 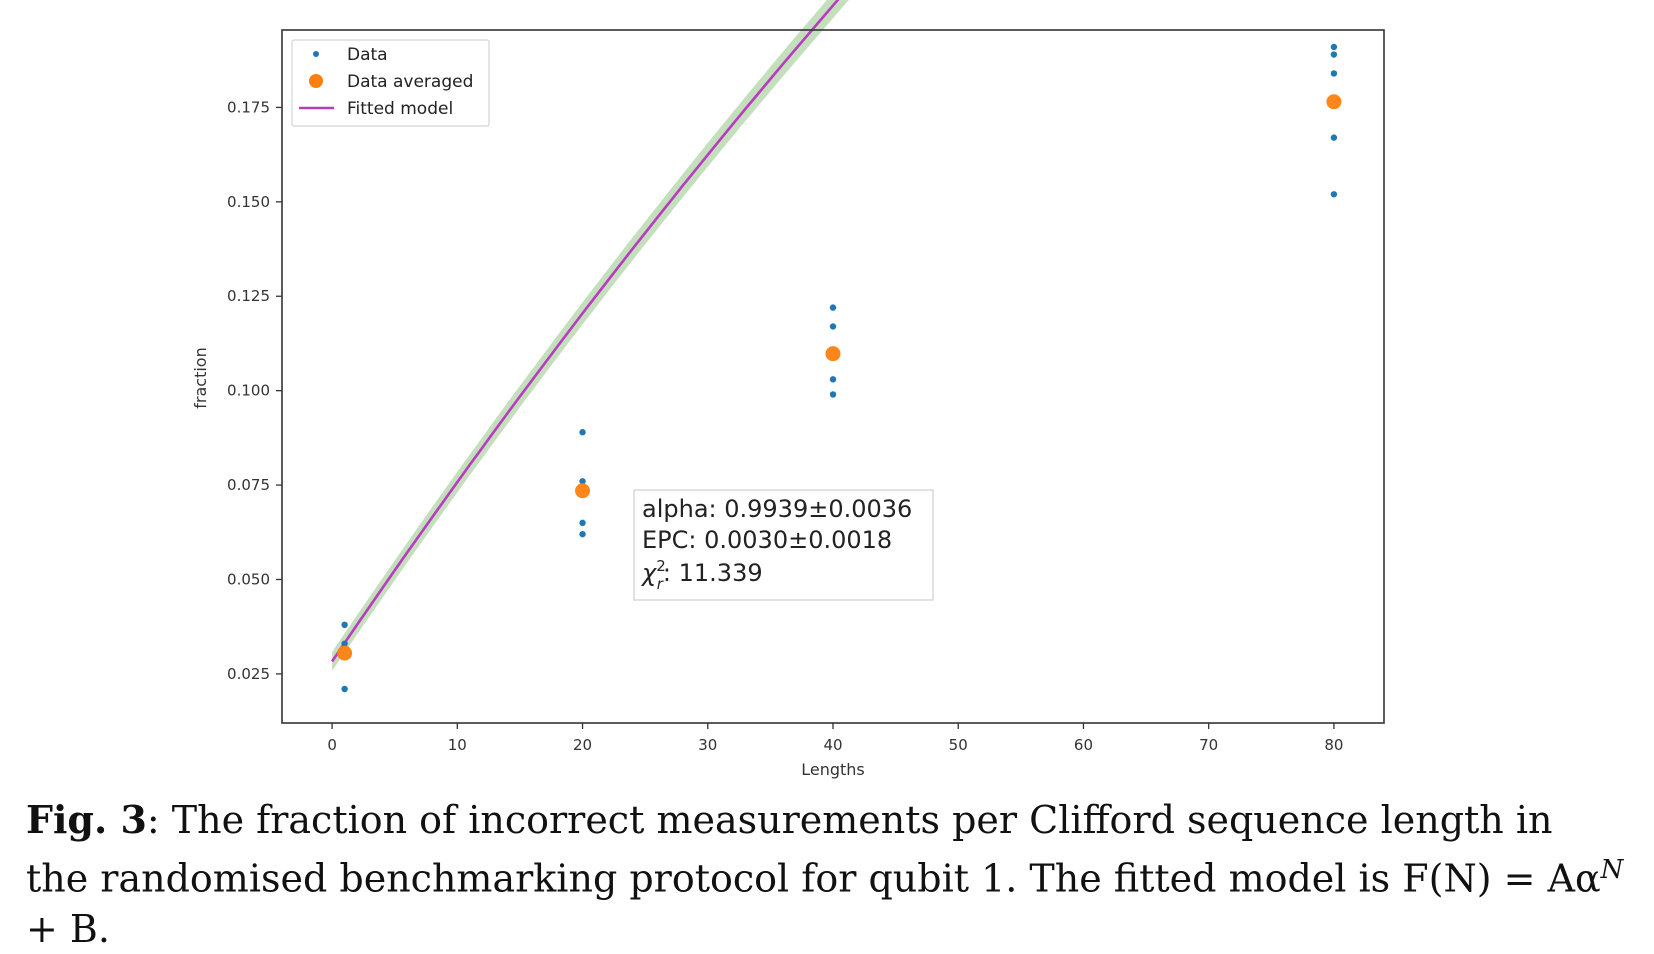 I want to click on y-axis-label: fraction, so click(x=200, y=377).